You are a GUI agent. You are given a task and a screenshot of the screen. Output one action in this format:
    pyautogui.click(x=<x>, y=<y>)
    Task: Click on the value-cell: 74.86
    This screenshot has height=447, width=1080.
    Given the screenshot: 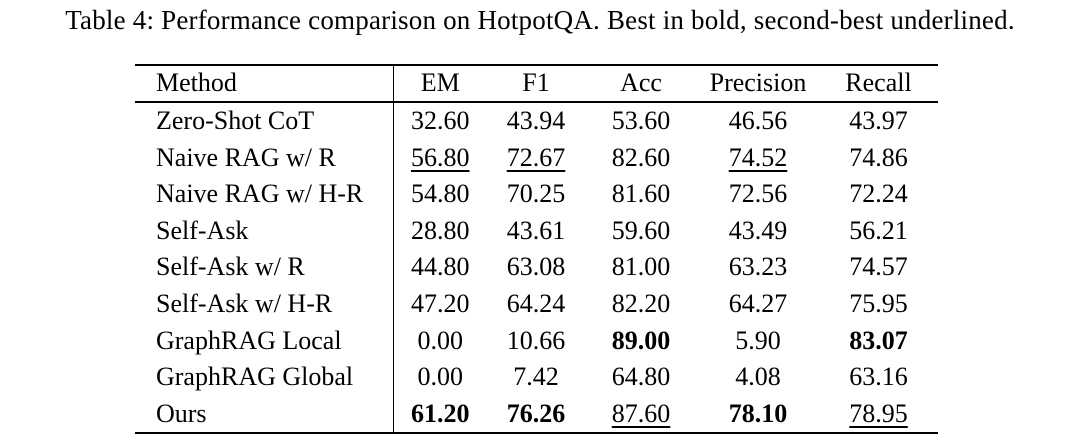 What is the action you would take?
    pyautogui.click(x=878, y=158)
    